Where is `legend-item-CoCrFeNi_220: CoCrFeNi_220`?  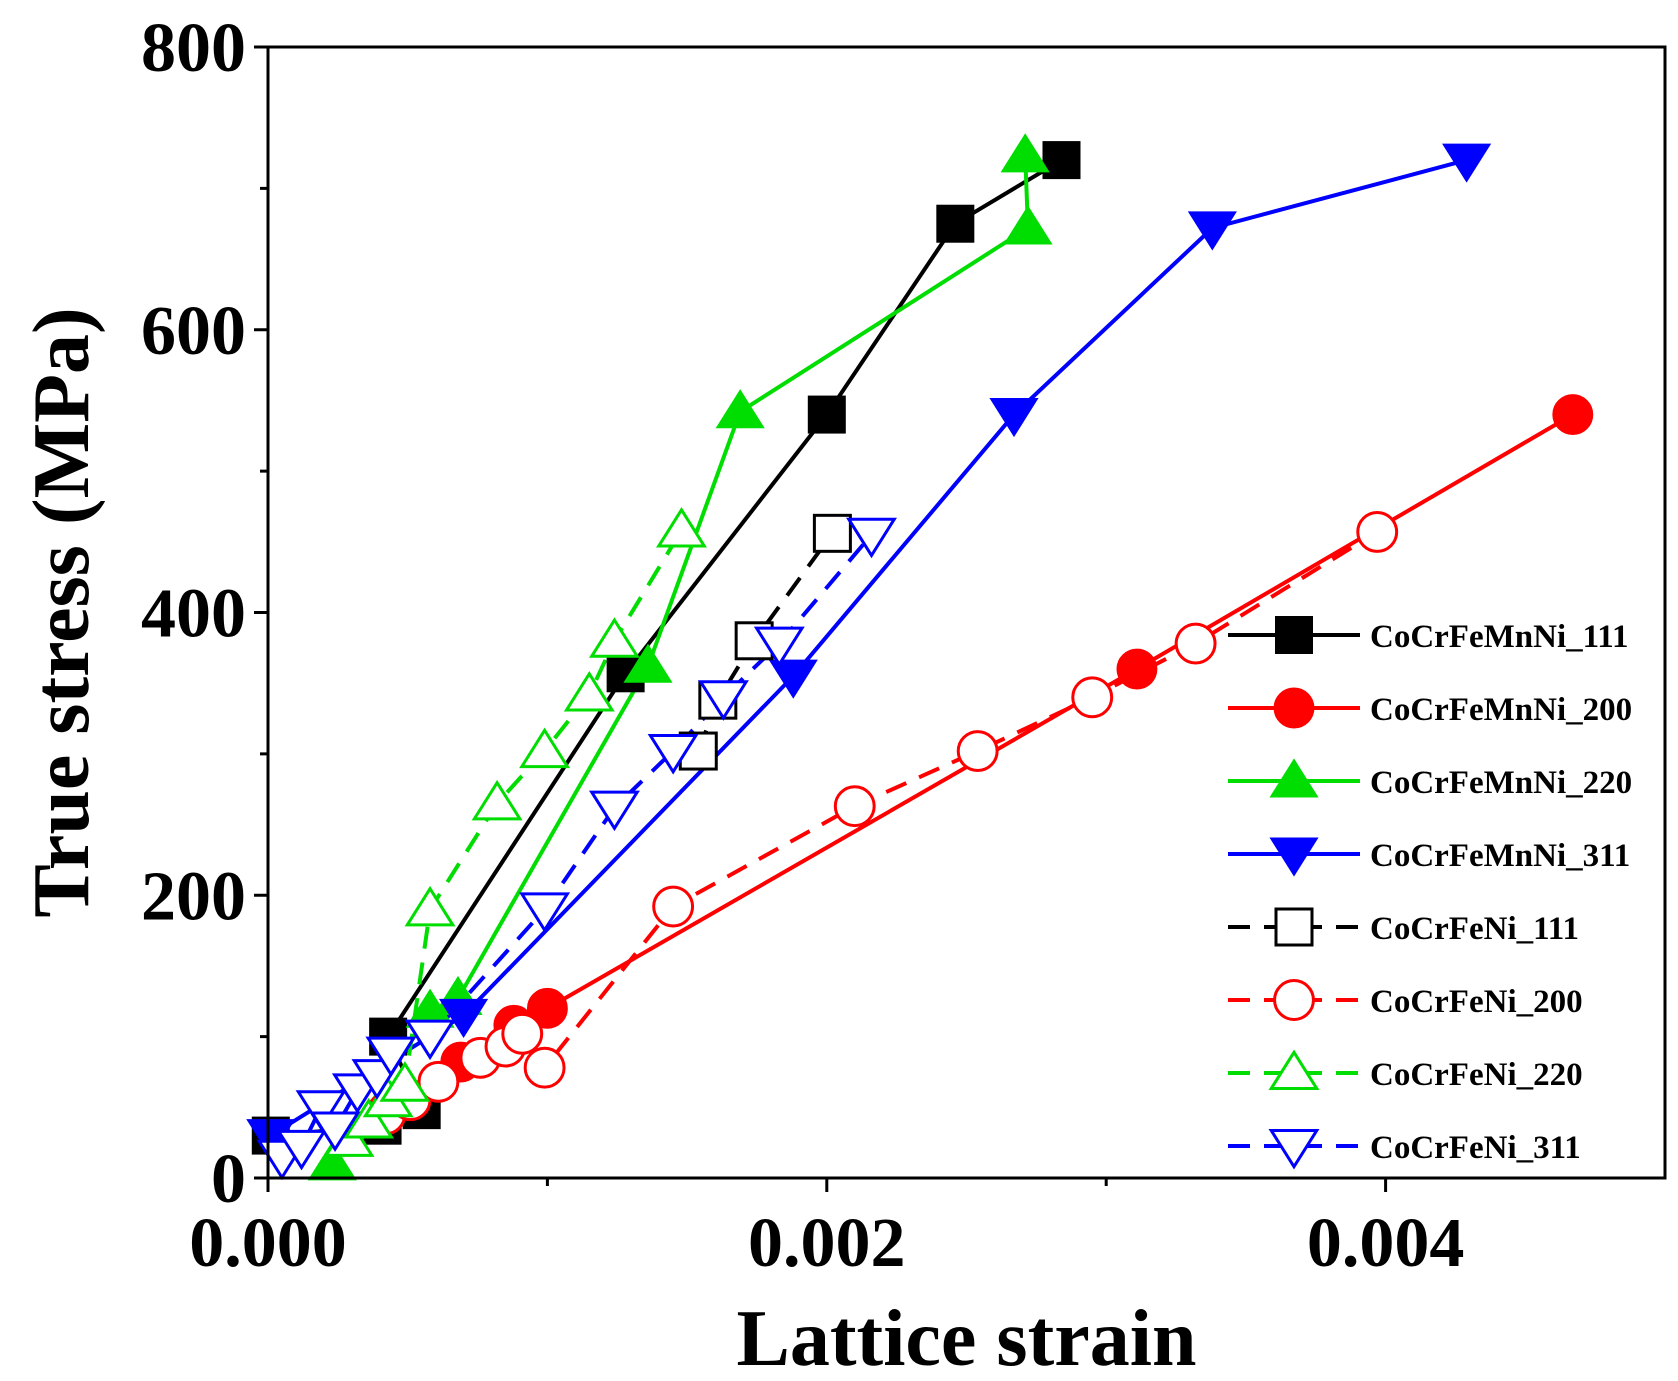 legend-item-CoCrFeNi_220: CoCrFeNi_220 is located at coordinates (1405, 1071).